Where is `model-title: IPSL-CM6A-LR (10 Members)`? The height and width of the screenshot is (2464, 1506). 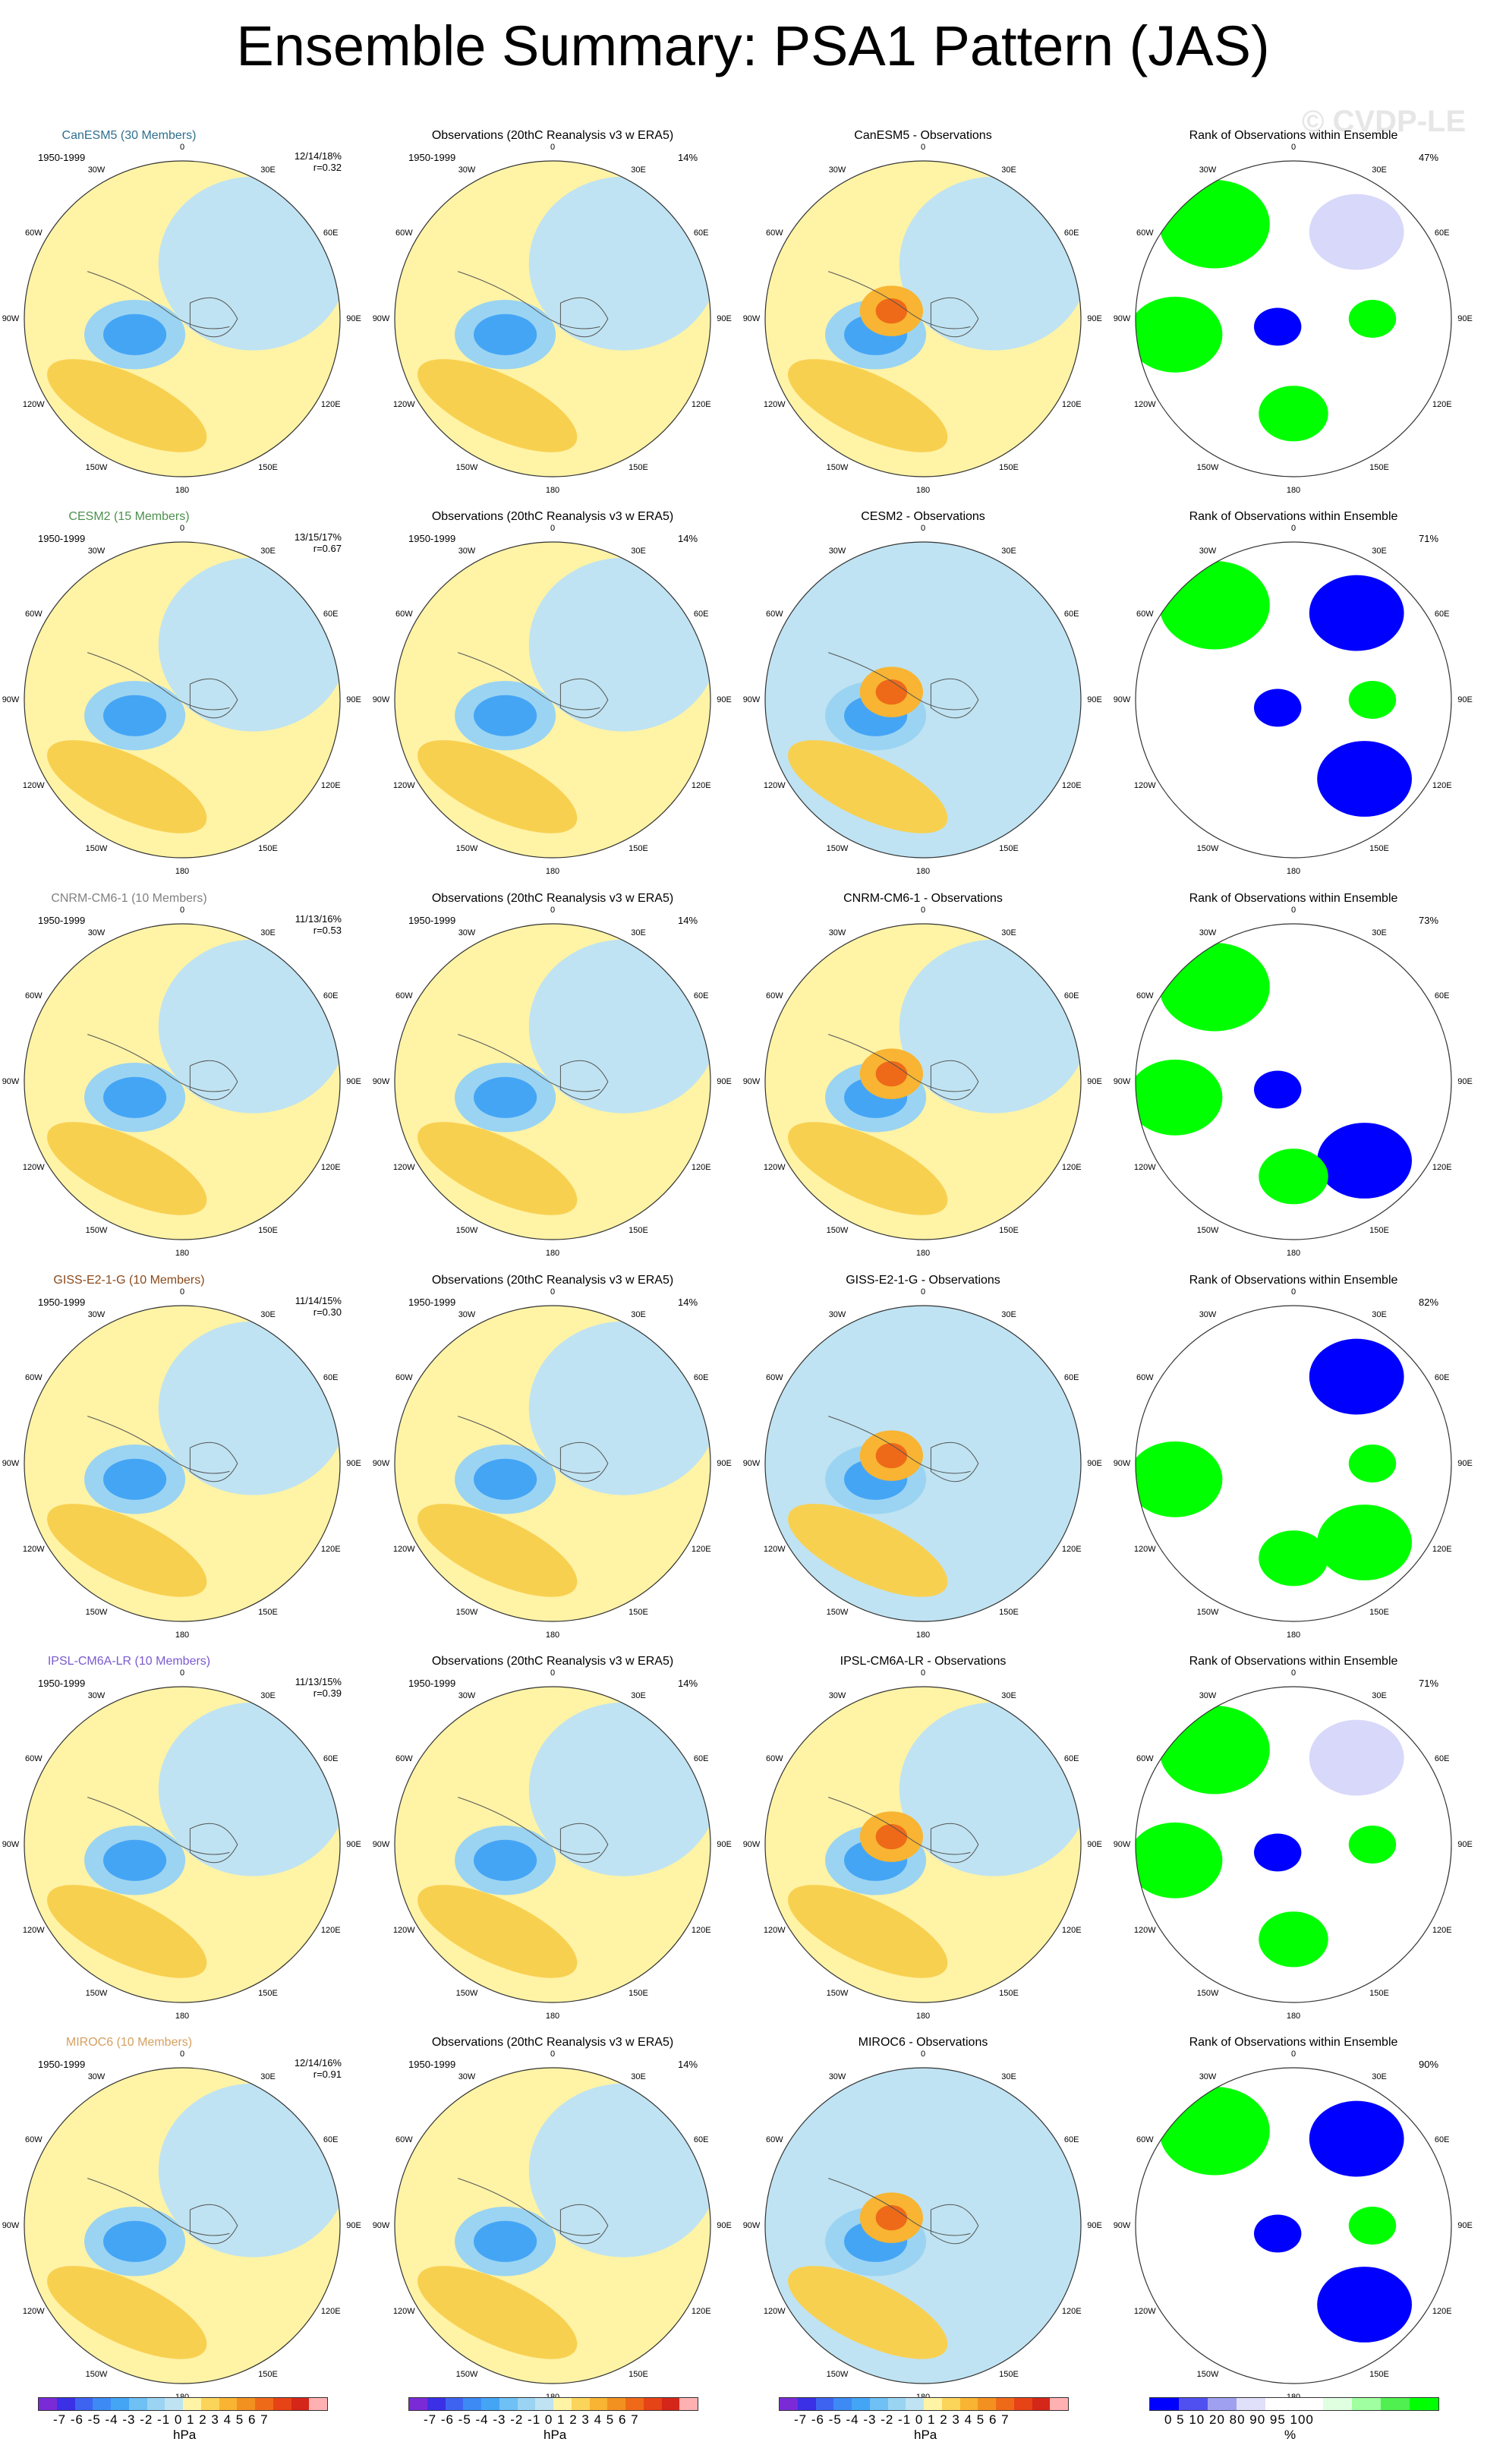
model-title: IPSL-CM6A-LR (10 Members) is located at coordinates (129, 1661).